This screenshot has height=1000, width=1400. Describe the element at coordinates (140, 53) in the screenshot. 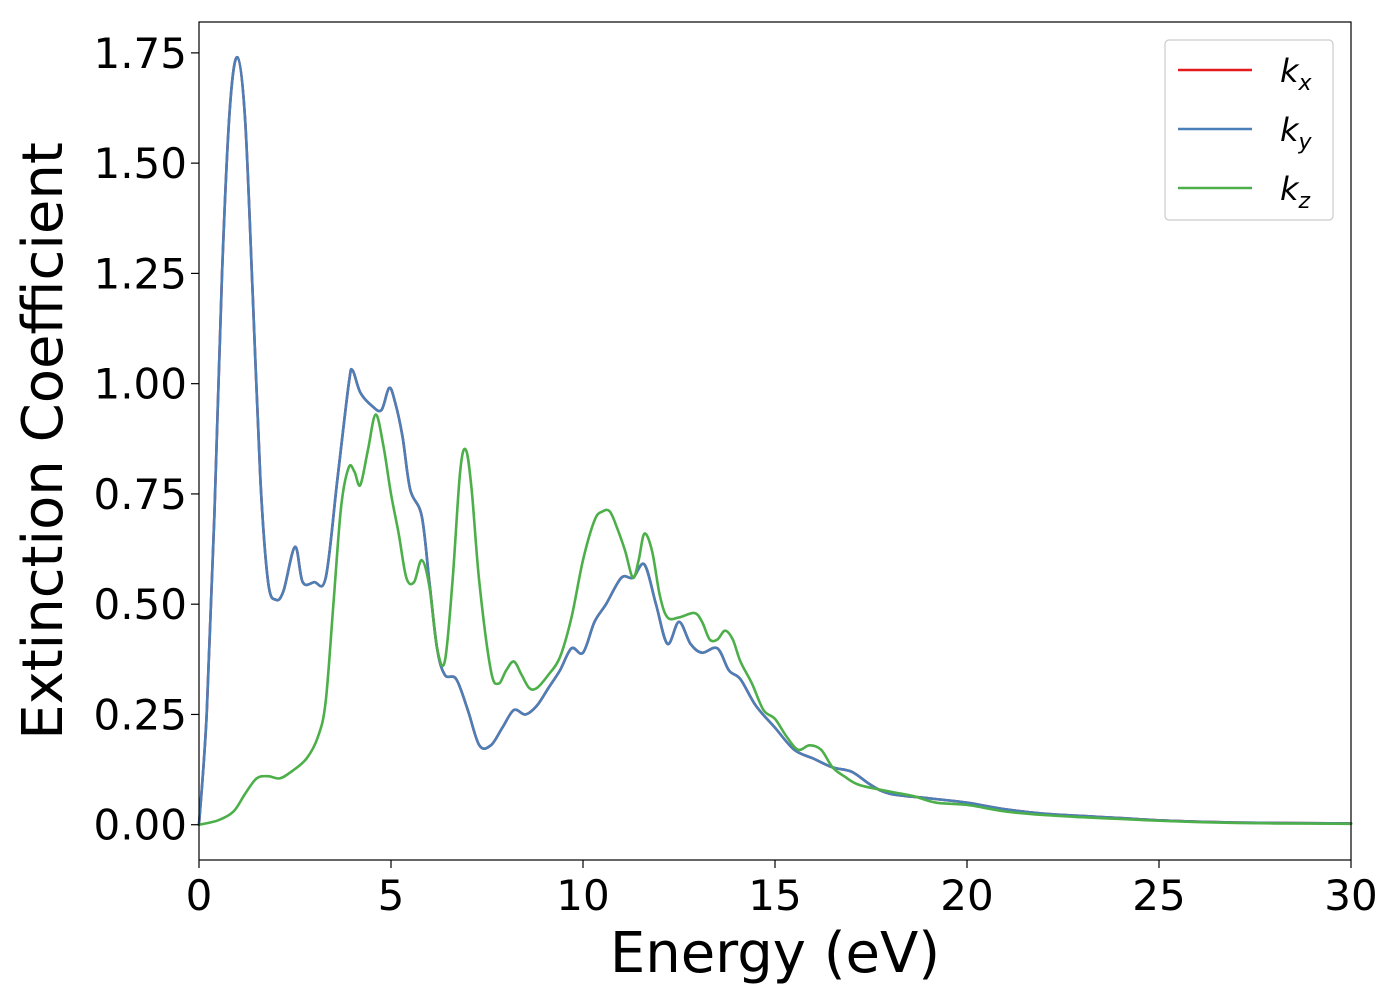

I see `y-tick-label: 1.75` at that location.